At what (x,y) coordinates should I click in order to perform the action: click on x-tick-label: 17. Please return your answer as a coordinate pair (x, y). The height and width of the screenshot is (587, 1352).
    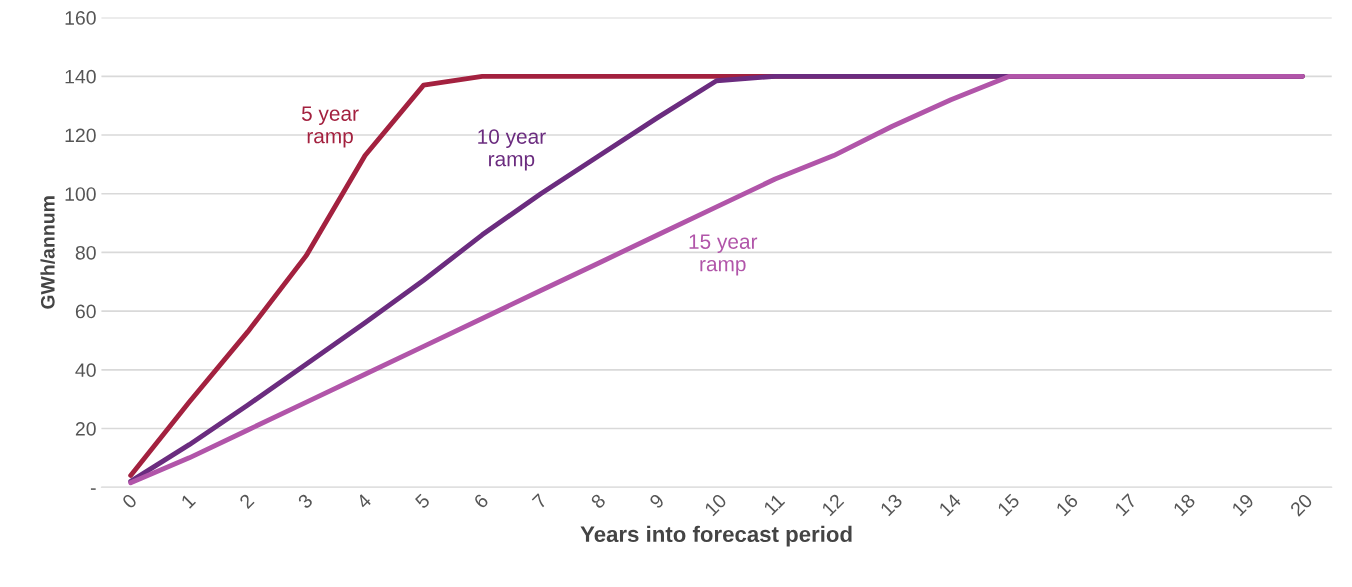
    Looking at the image, I should click on (1126, 505).